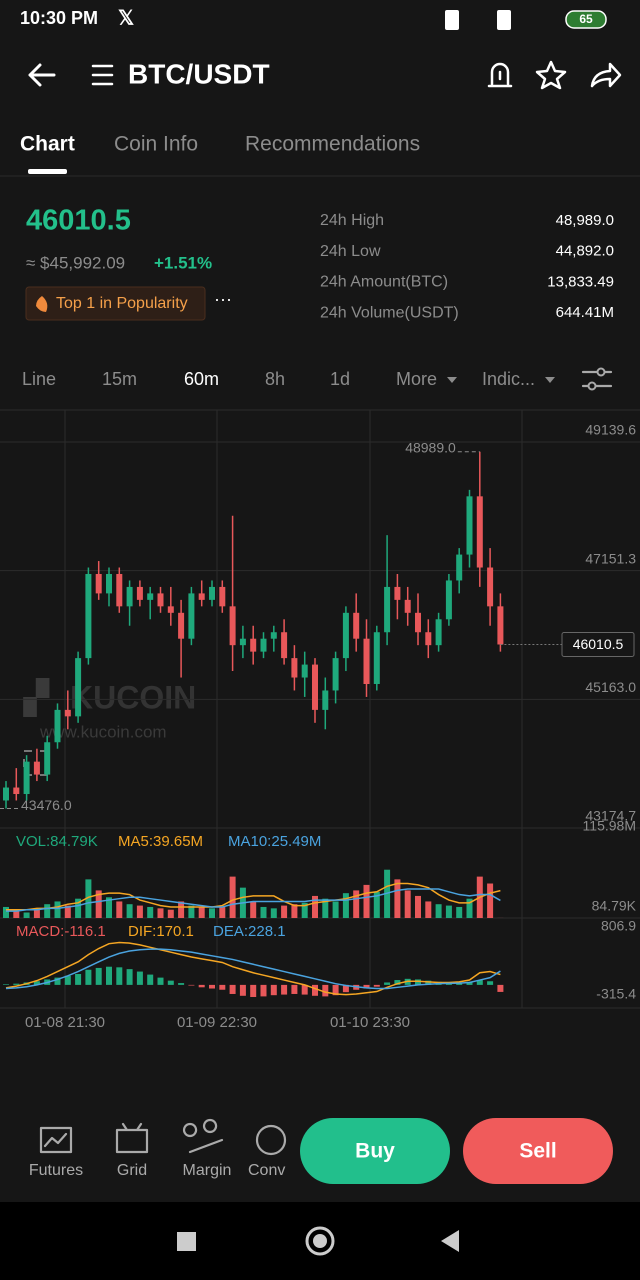  What do you see at coordinates (156, 144) in the screenshot?
I see `tab: Coin Info` at bounding box center [156, 144].